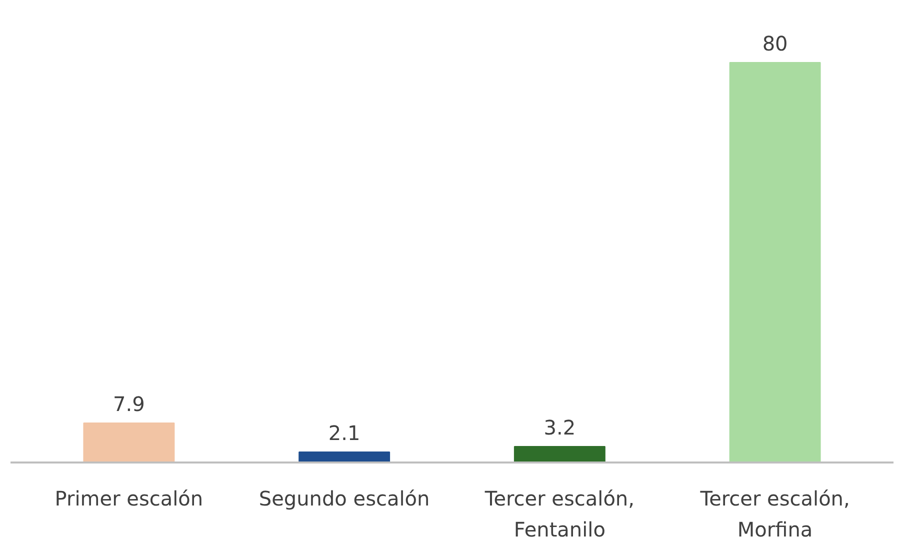 This screenshot has height=544, width=903. Describe the element at coordinates (775, 44) in the screenshot. I see `data-label: 80` at that location.